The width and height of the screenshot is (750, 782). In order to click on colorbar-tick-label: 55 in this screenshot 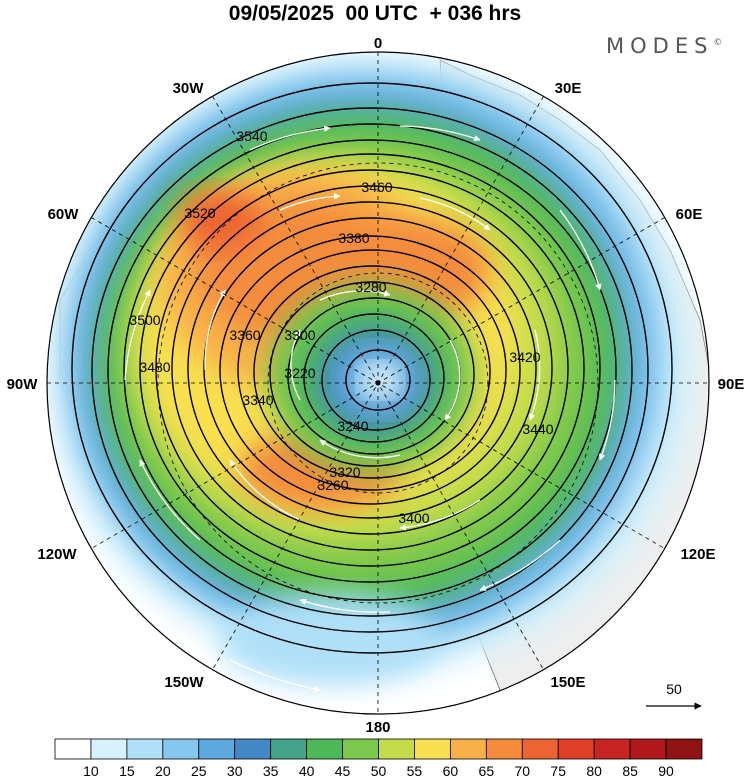, I will do `click(415, 771)`.